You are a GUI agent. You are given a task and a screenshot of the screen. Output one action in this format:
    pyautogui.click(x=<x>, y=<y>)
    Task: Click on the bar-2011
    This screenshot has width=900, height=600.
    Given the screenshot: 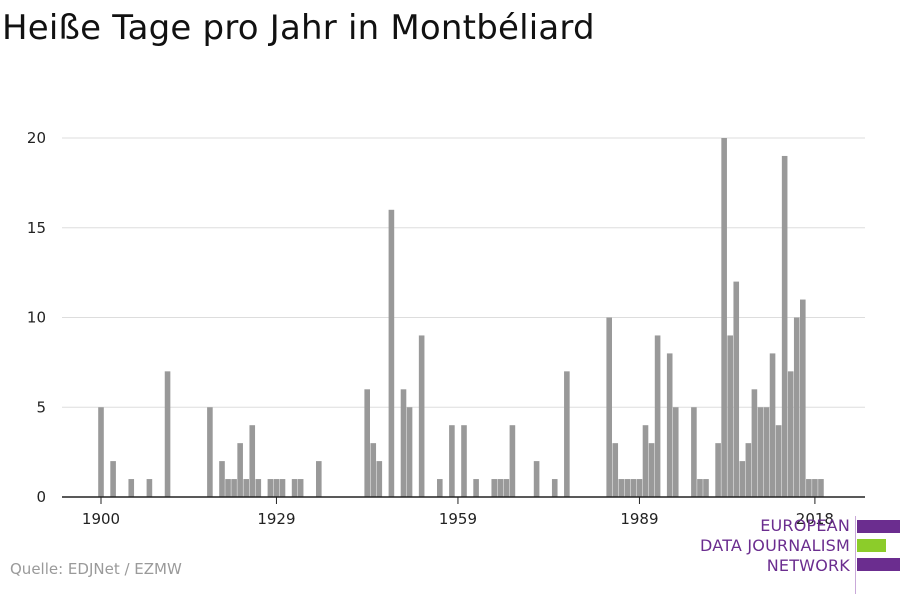 What is the action you would take?
    pyautogui.click(x=772, y=425)
    